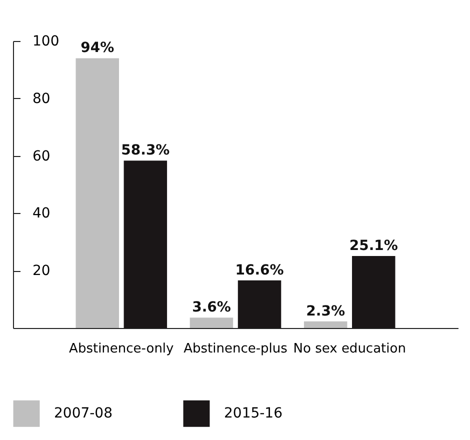  Describe the element at coordinates (41, 98) in the screenshot. I see `y-tick-label: 80` at that location.